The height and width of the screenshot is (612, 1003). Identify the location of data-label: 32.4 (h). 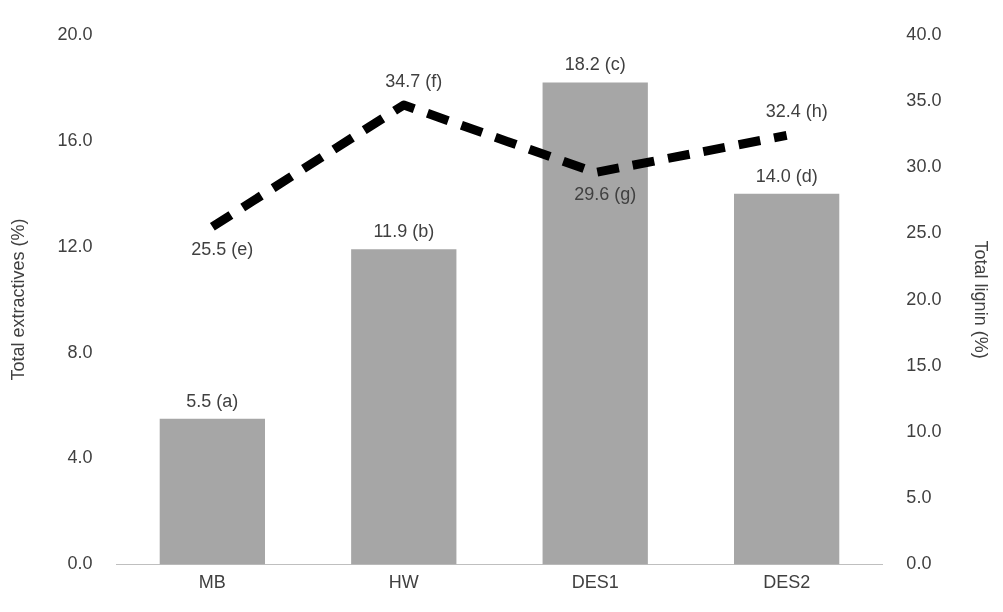
(796, 111).